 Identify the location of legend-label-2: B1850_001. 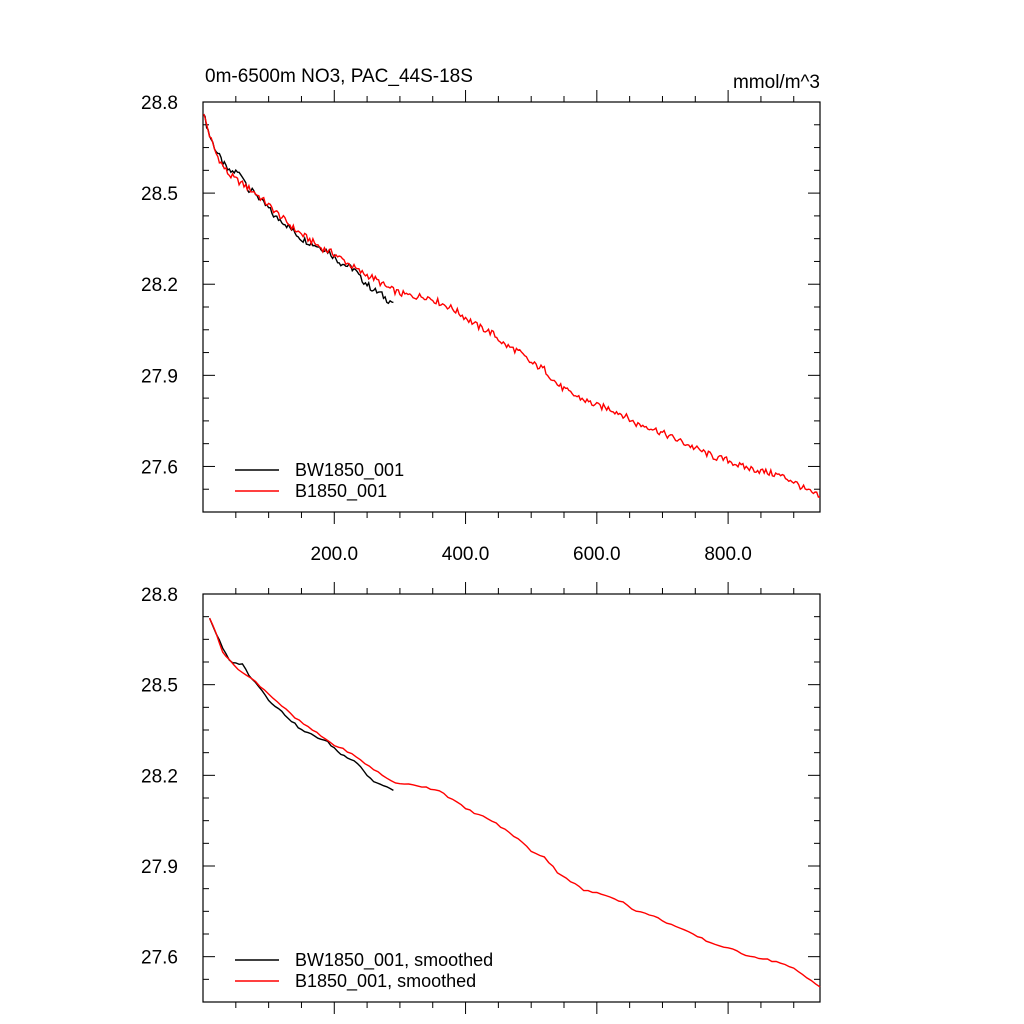
(341, 491).